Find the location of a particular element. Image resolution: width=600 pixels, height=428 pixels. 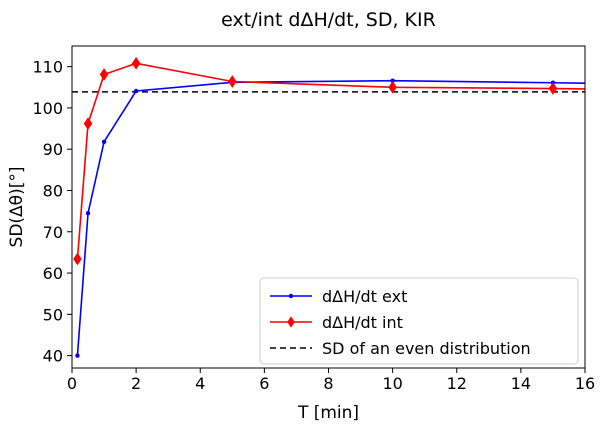

legend-box is located at coordinates (419, 321).